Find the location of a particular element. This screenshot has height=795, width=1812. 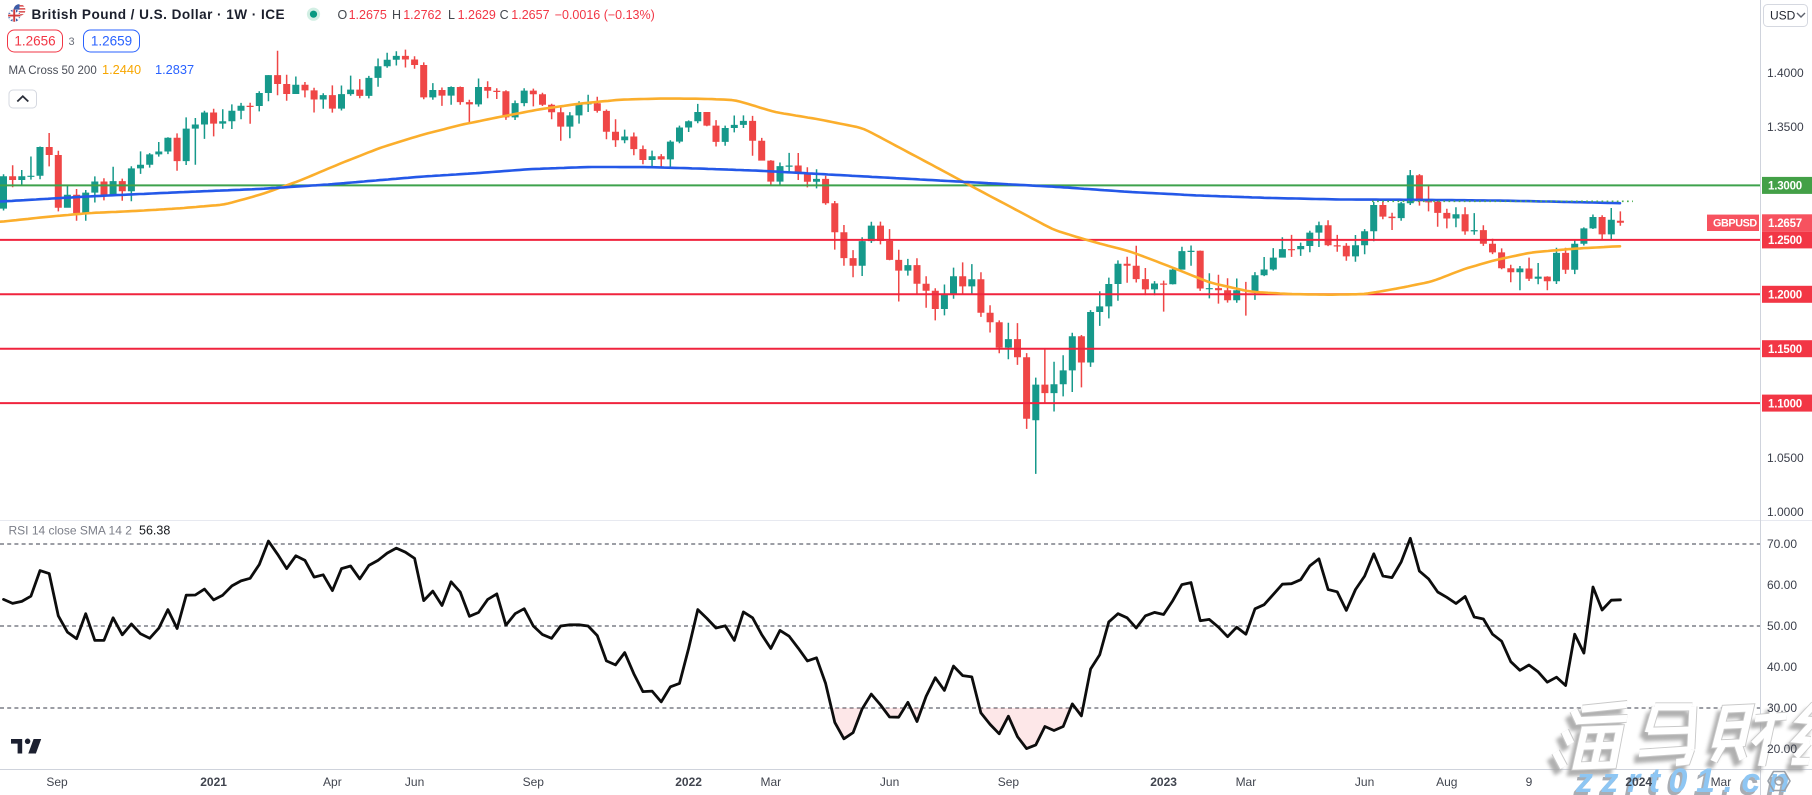

svg-text: 30.00 is located at coordinates (1782, 708).